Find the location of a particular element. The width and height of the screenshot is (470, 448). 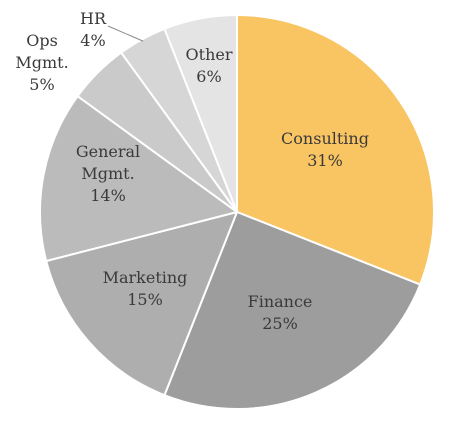

slice-name: Other is located at coordinates (209, 54).